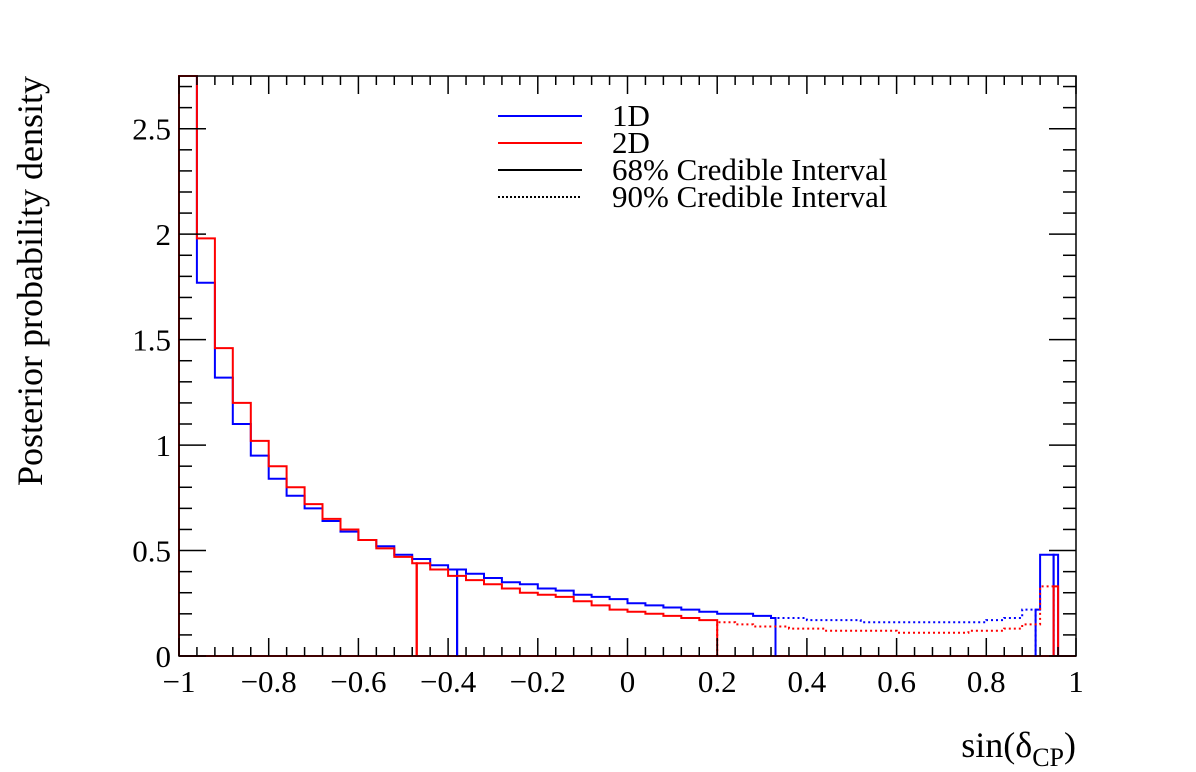 This screenshot has height=772, width=1196. Describe the element at coordinates (807, 681) in the screenshot. I see `x-tick-label: 0.4` at that location.